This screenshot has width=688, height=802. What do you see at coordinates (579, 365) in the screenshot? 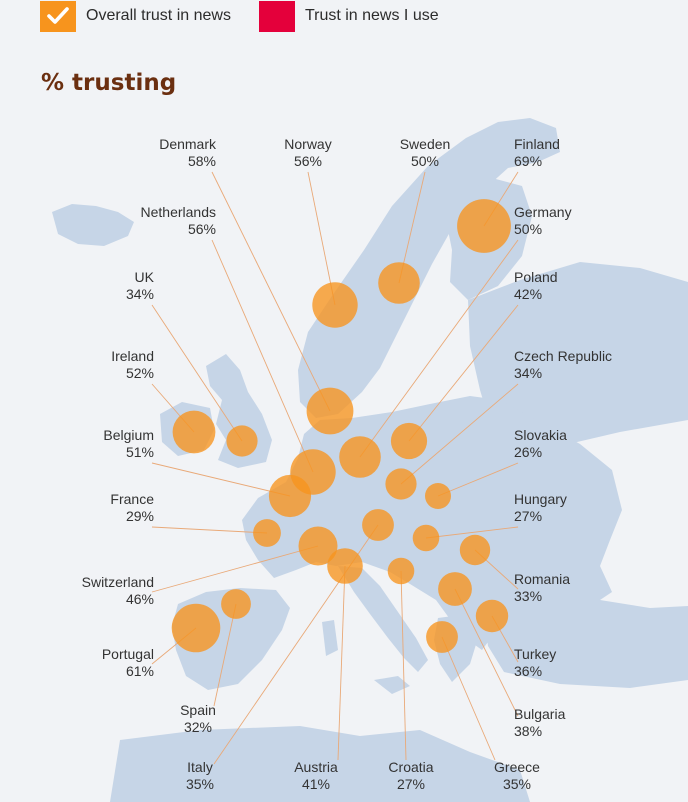
I see `country-label-czech-republic: Czech Republic 34%` at bounding box center [579, 365].